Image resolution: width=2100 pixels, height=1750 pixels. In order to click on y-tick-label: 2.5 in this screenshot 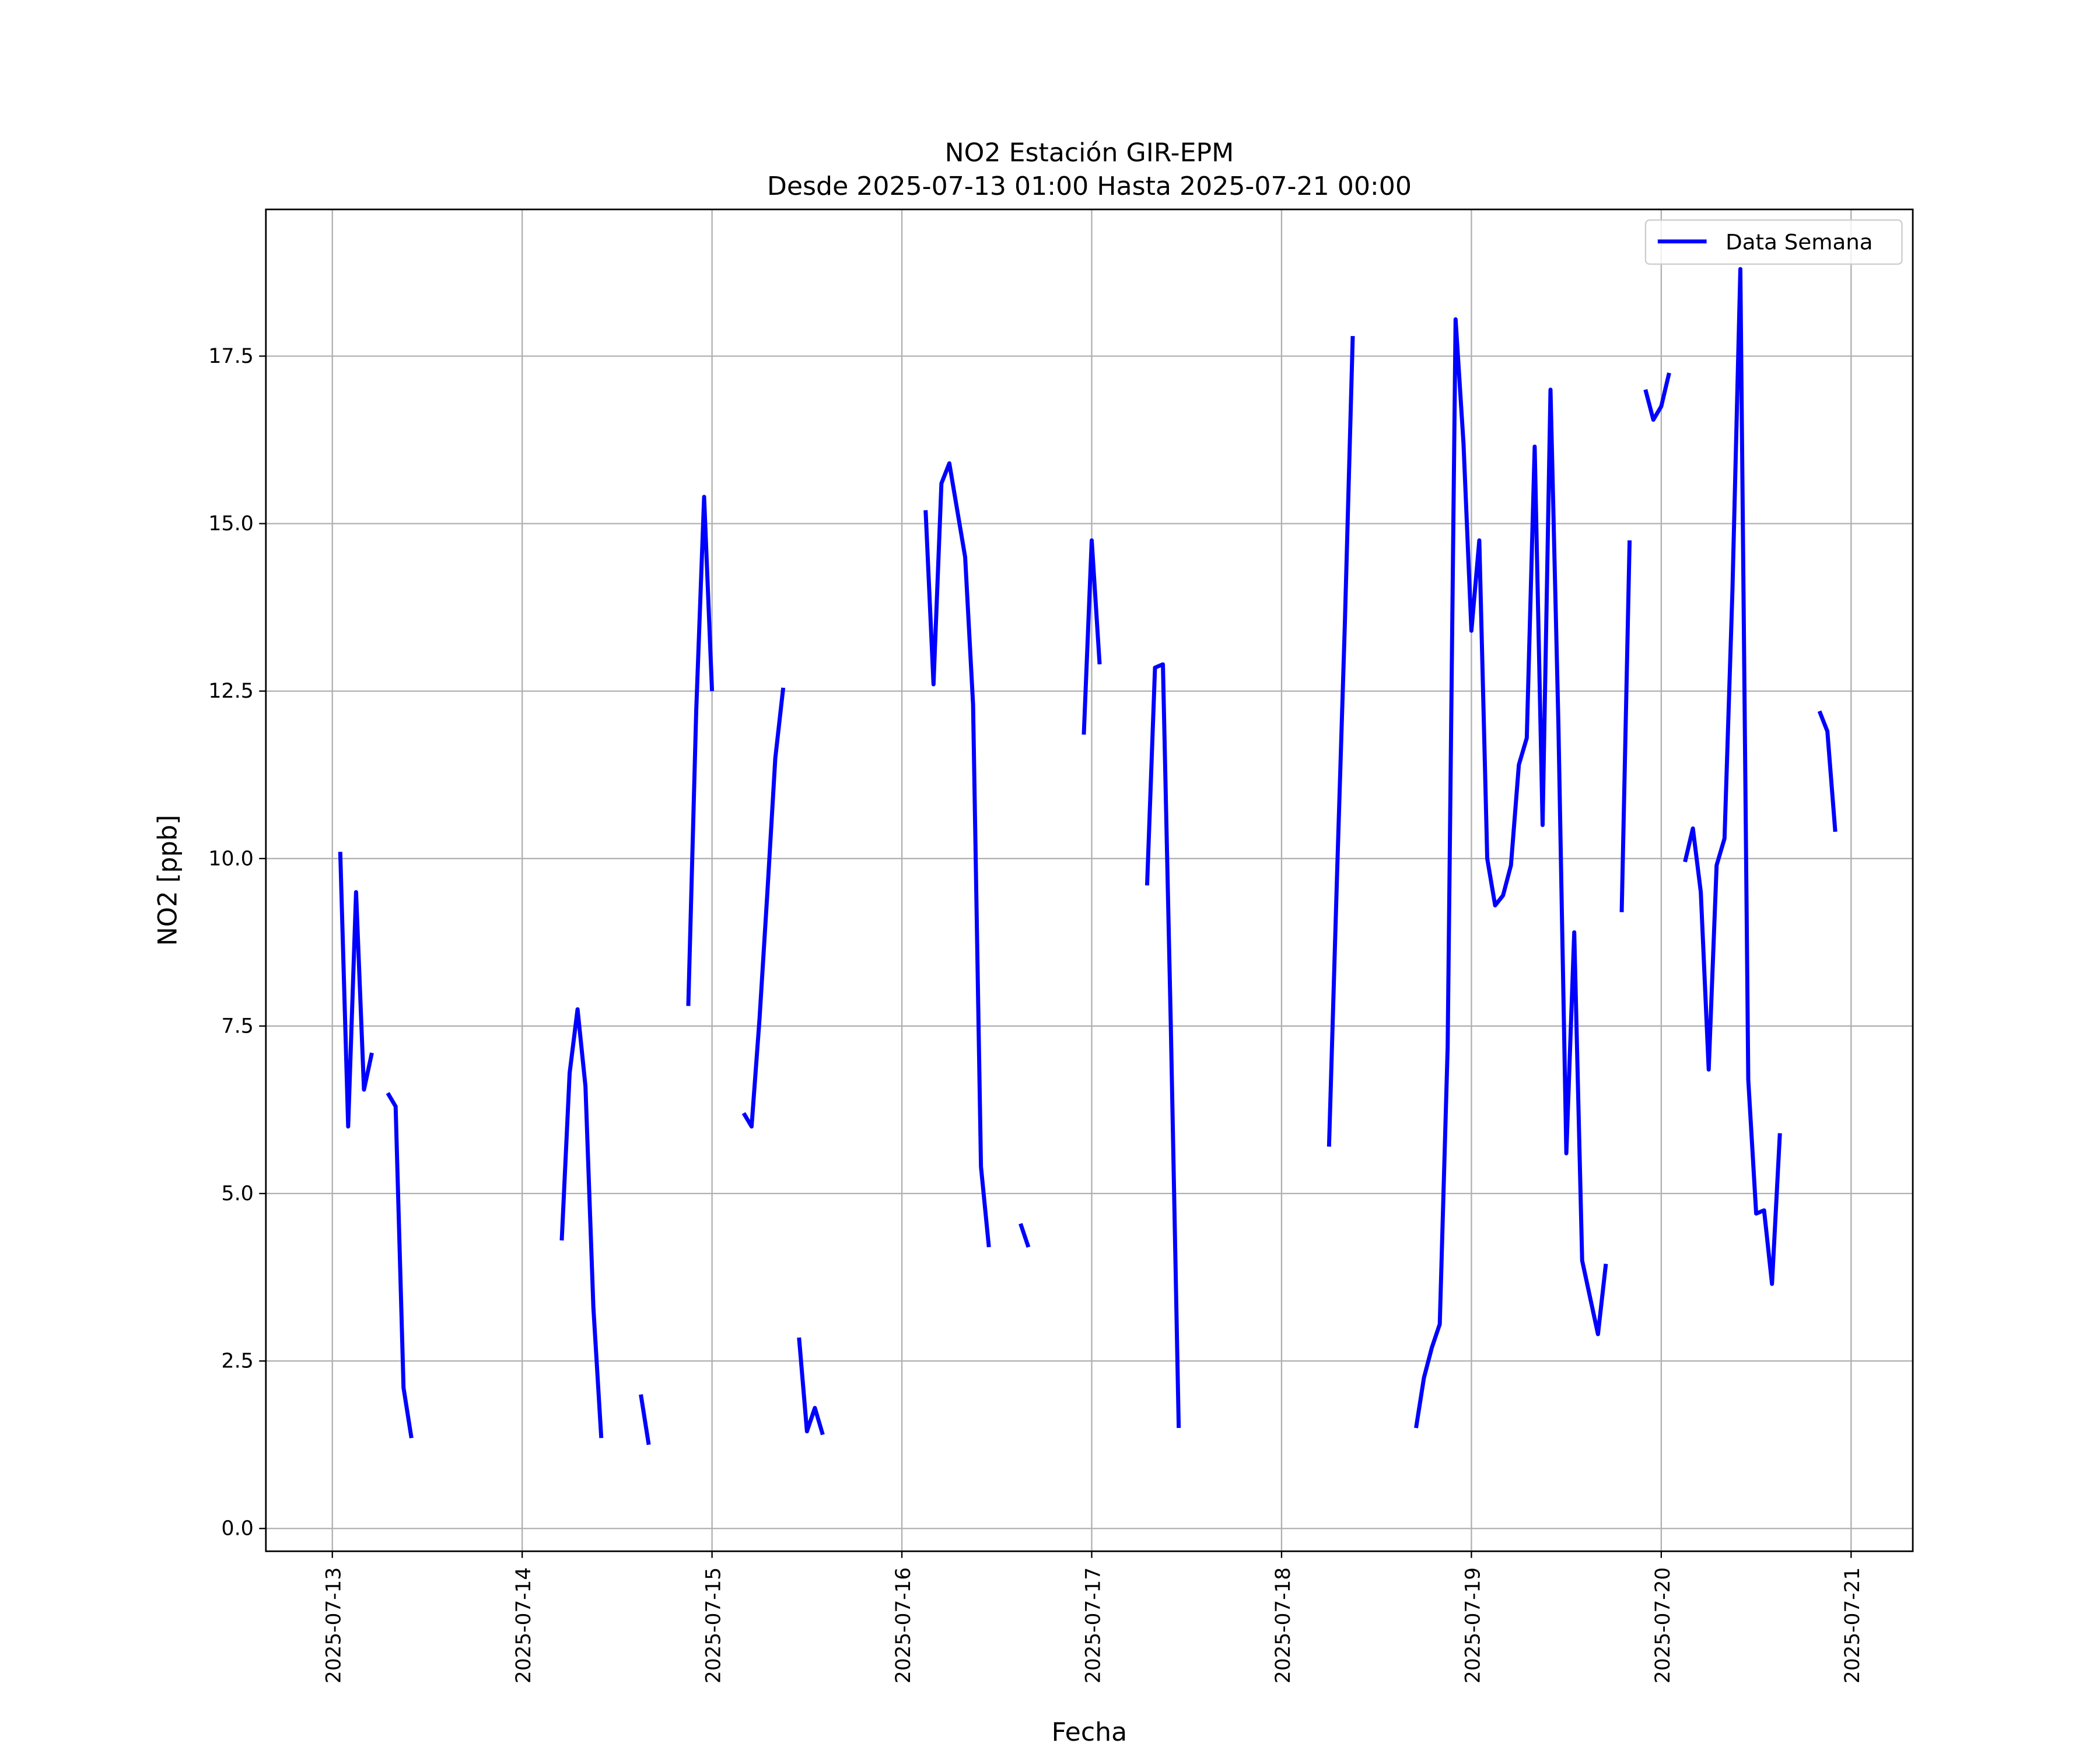, I will do `click(237, 1361)`.